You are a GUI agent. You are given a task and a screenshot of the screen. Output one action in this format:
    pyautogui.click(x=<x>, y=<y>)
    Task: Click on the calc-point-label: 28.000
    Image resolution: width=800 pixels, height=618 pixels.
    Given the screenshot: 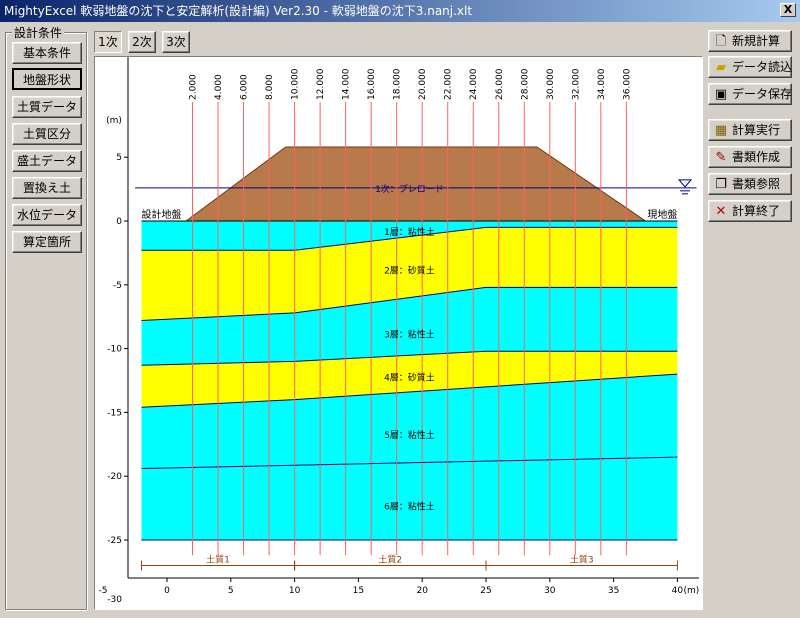 What is the action you would take?
    pyautogui.click(x=525, y=84)
    